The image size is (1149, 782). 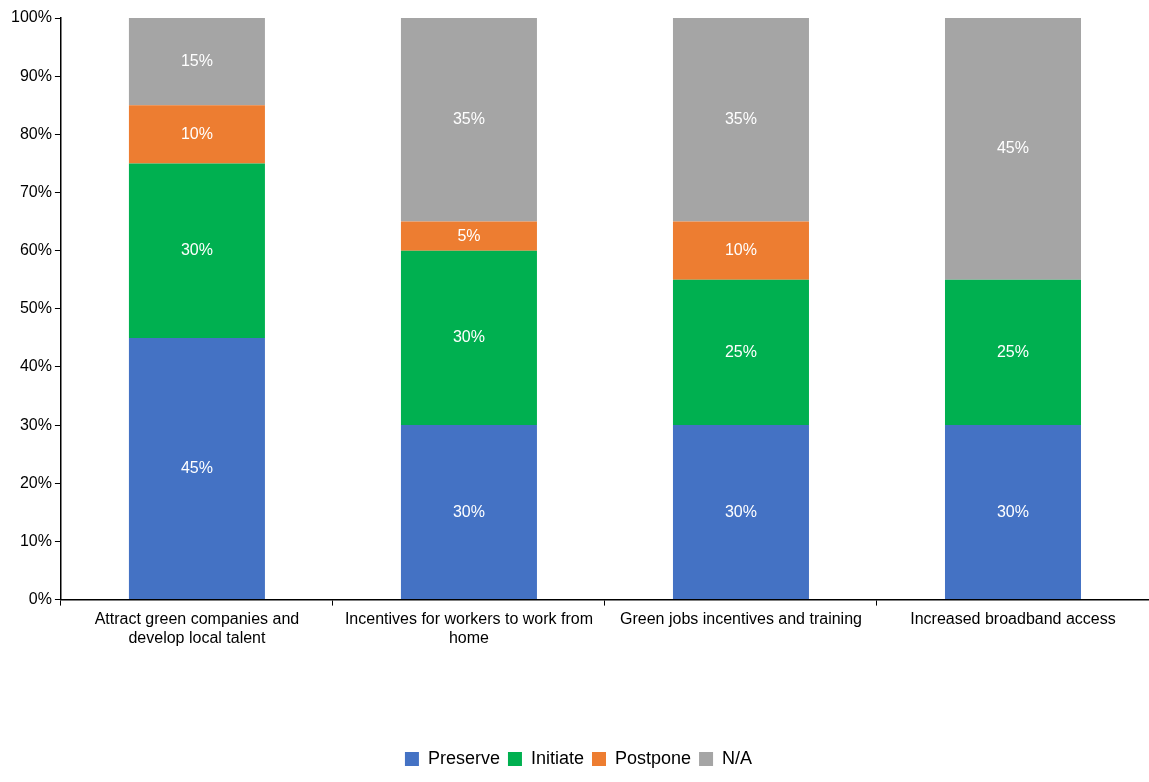 What do you see at coordinates (35, 482) in the screenshot?
I see `y-tick-label: 20%` at bounding box center [35, 482].